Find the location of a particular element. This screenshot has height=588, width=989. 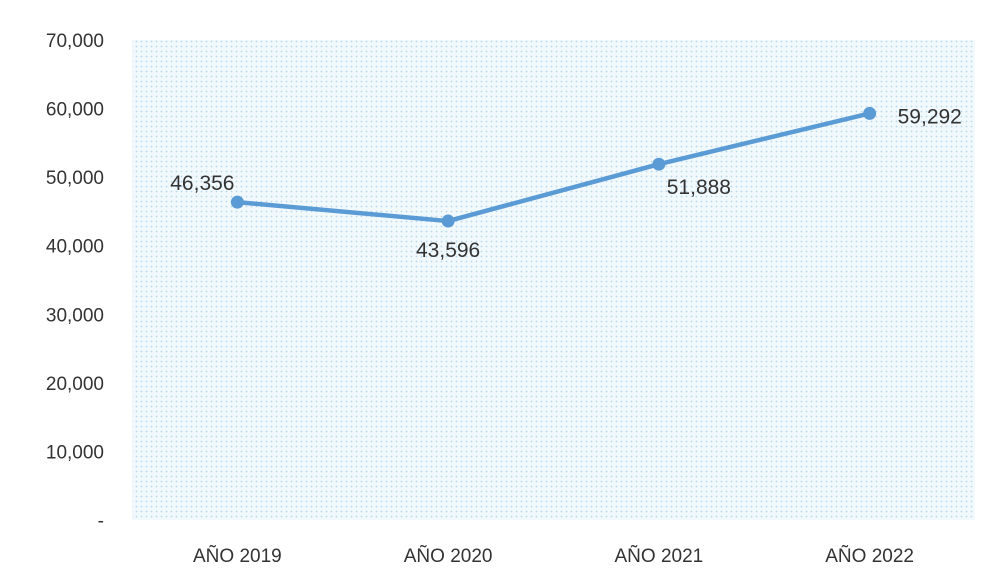

y-tick-label: 10,000 is located at coordinates (75, 452).